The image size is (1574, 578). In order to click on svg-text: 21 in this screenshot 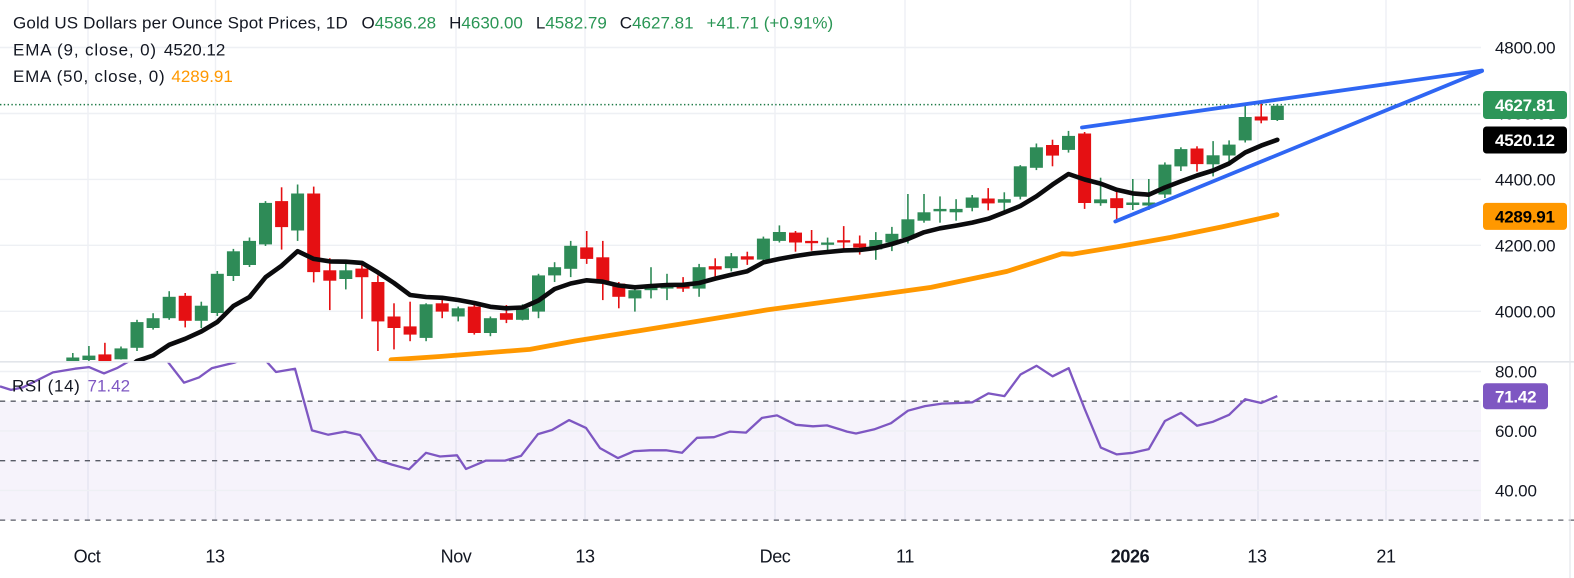, I will do `click(1386, 557)`.